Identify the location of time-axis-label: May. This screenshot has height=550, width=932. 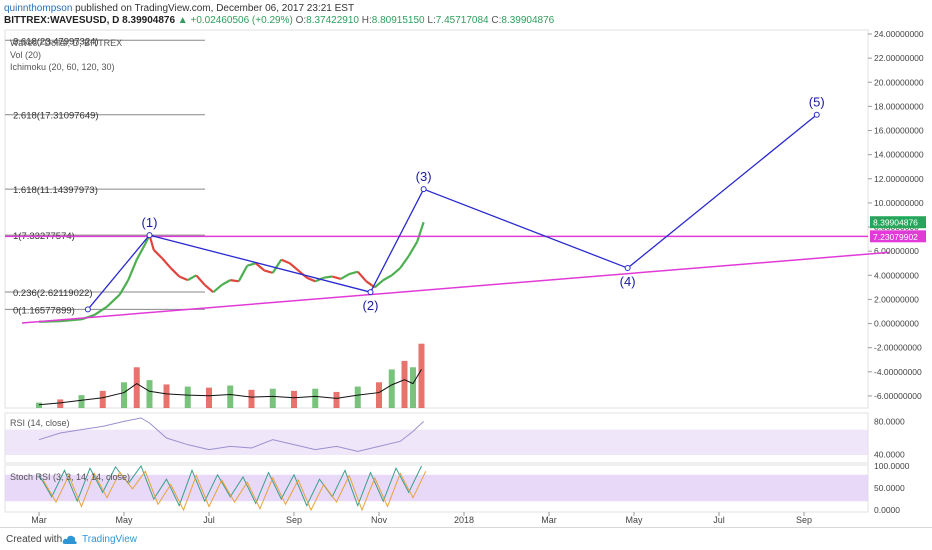
(124, 520).